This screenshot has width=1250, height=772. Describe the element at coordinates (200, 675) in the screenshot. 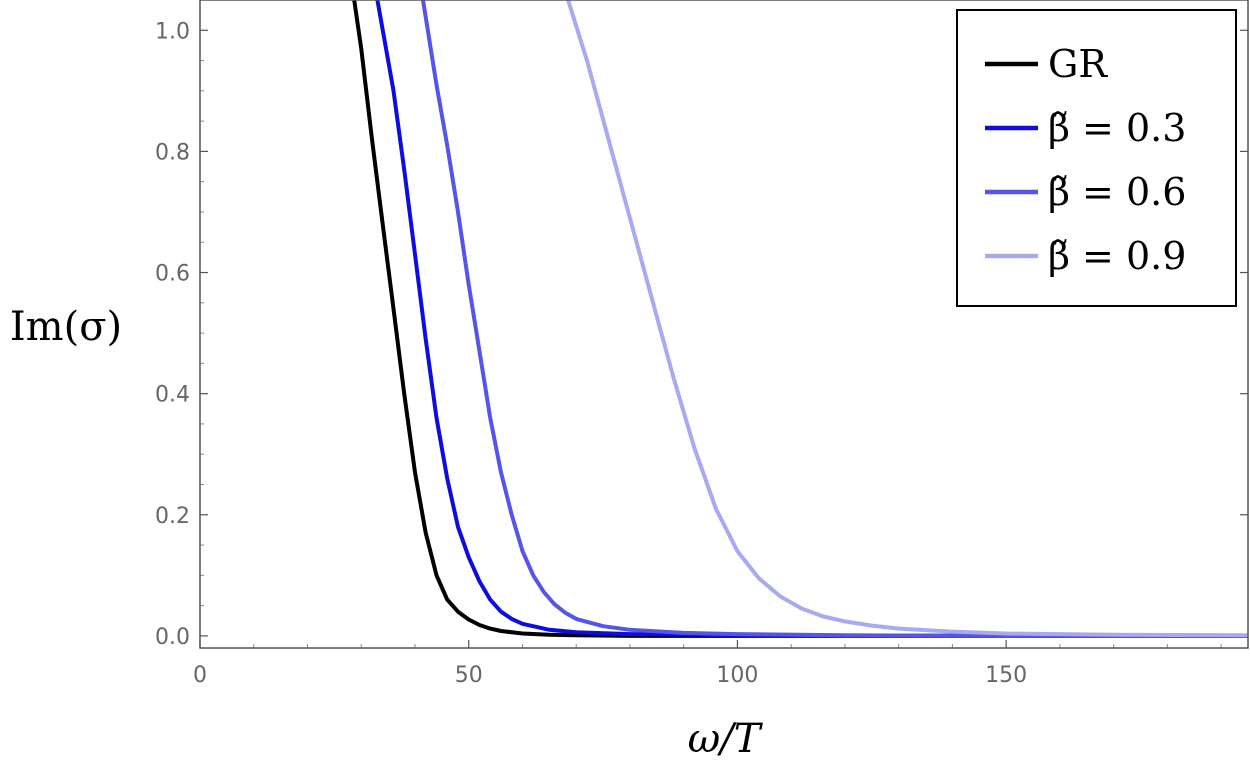

I see `x-tick-label: 0` at that location.